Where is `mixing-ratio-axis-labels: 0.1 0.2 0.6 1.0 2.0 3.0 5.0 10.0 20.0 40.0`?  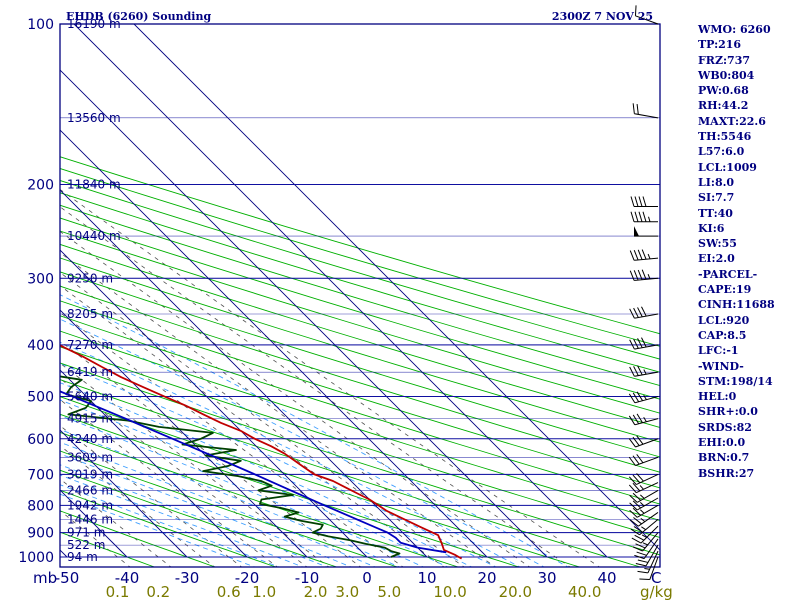 mixing-ratio-axis-labels: 0.1 0.2 0.6 1.0 2.0 3.0 5.0 10.0 20.0 40.0 is located at coordinates (354, 591).